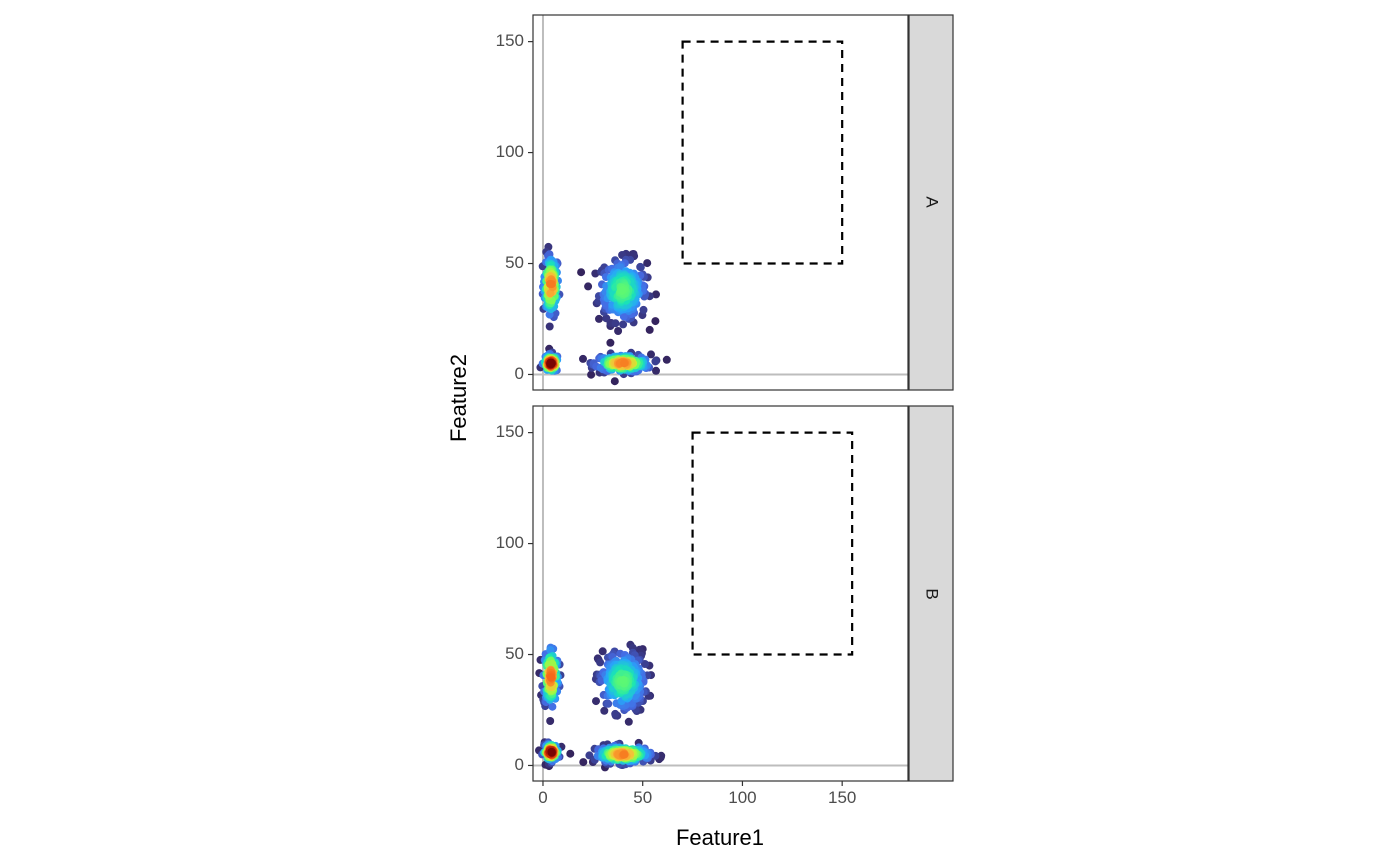 The width and height of the screenshot is (1400, 866). Describe the element at coordinates (542, 797) in the screenshot. I see `x-tick-label: 0` at that location.